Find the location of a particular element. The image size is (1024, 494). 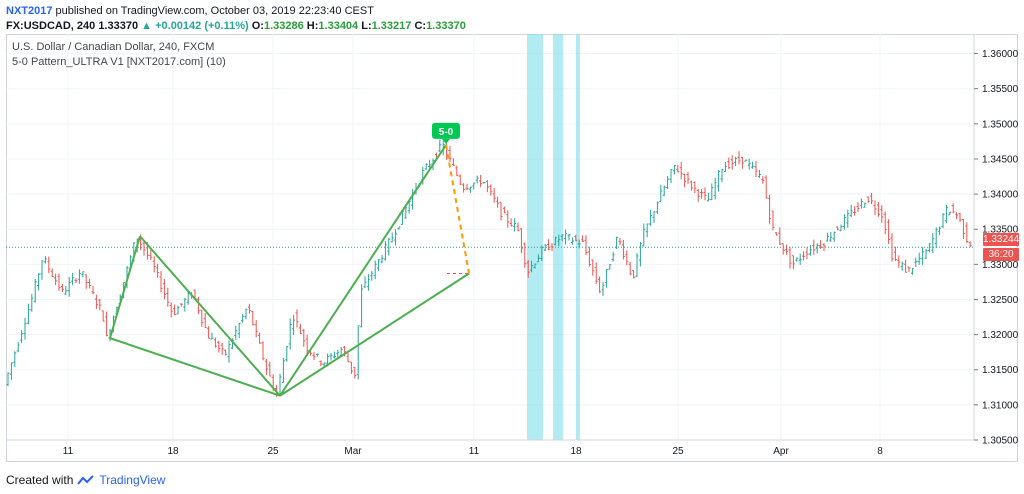

countdown-tag: 36:20 is located at coordinates (1001, 254).